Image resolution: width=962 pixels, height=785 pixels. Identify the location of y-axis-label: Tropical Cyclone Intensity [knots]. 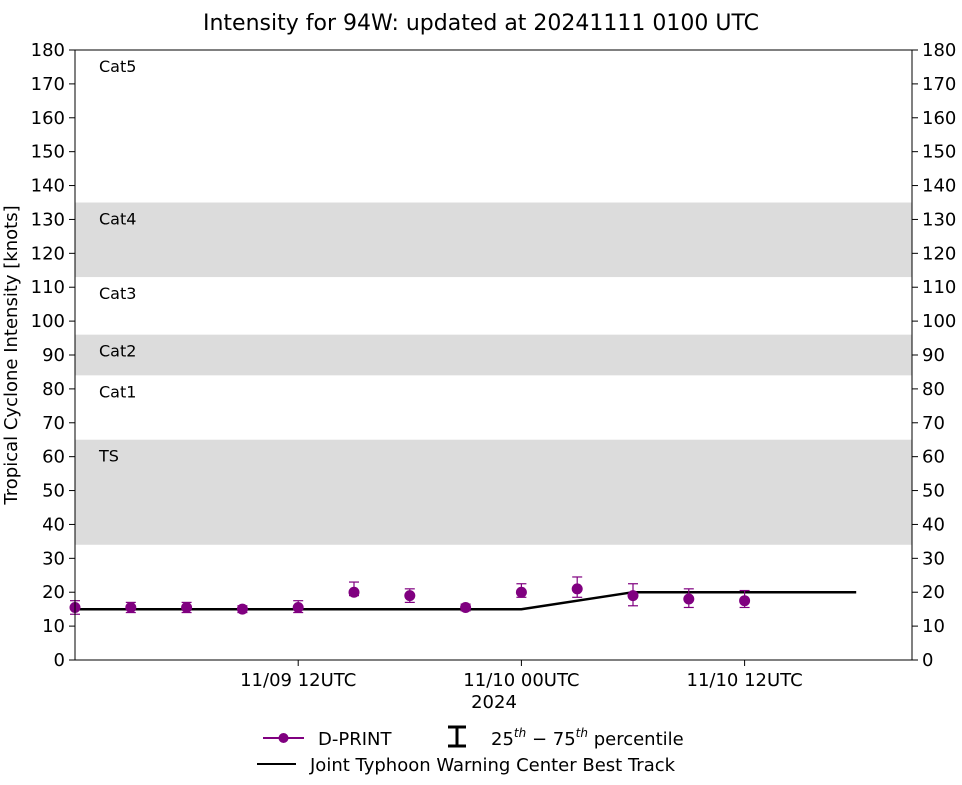
(11, 355).